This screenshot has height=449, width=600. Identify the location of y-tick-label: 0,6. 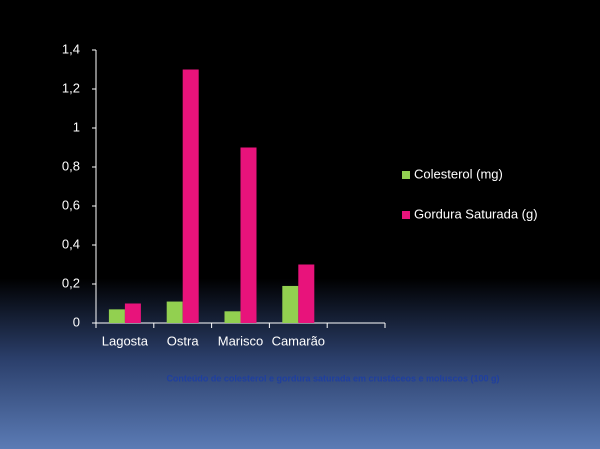
(71, 204).